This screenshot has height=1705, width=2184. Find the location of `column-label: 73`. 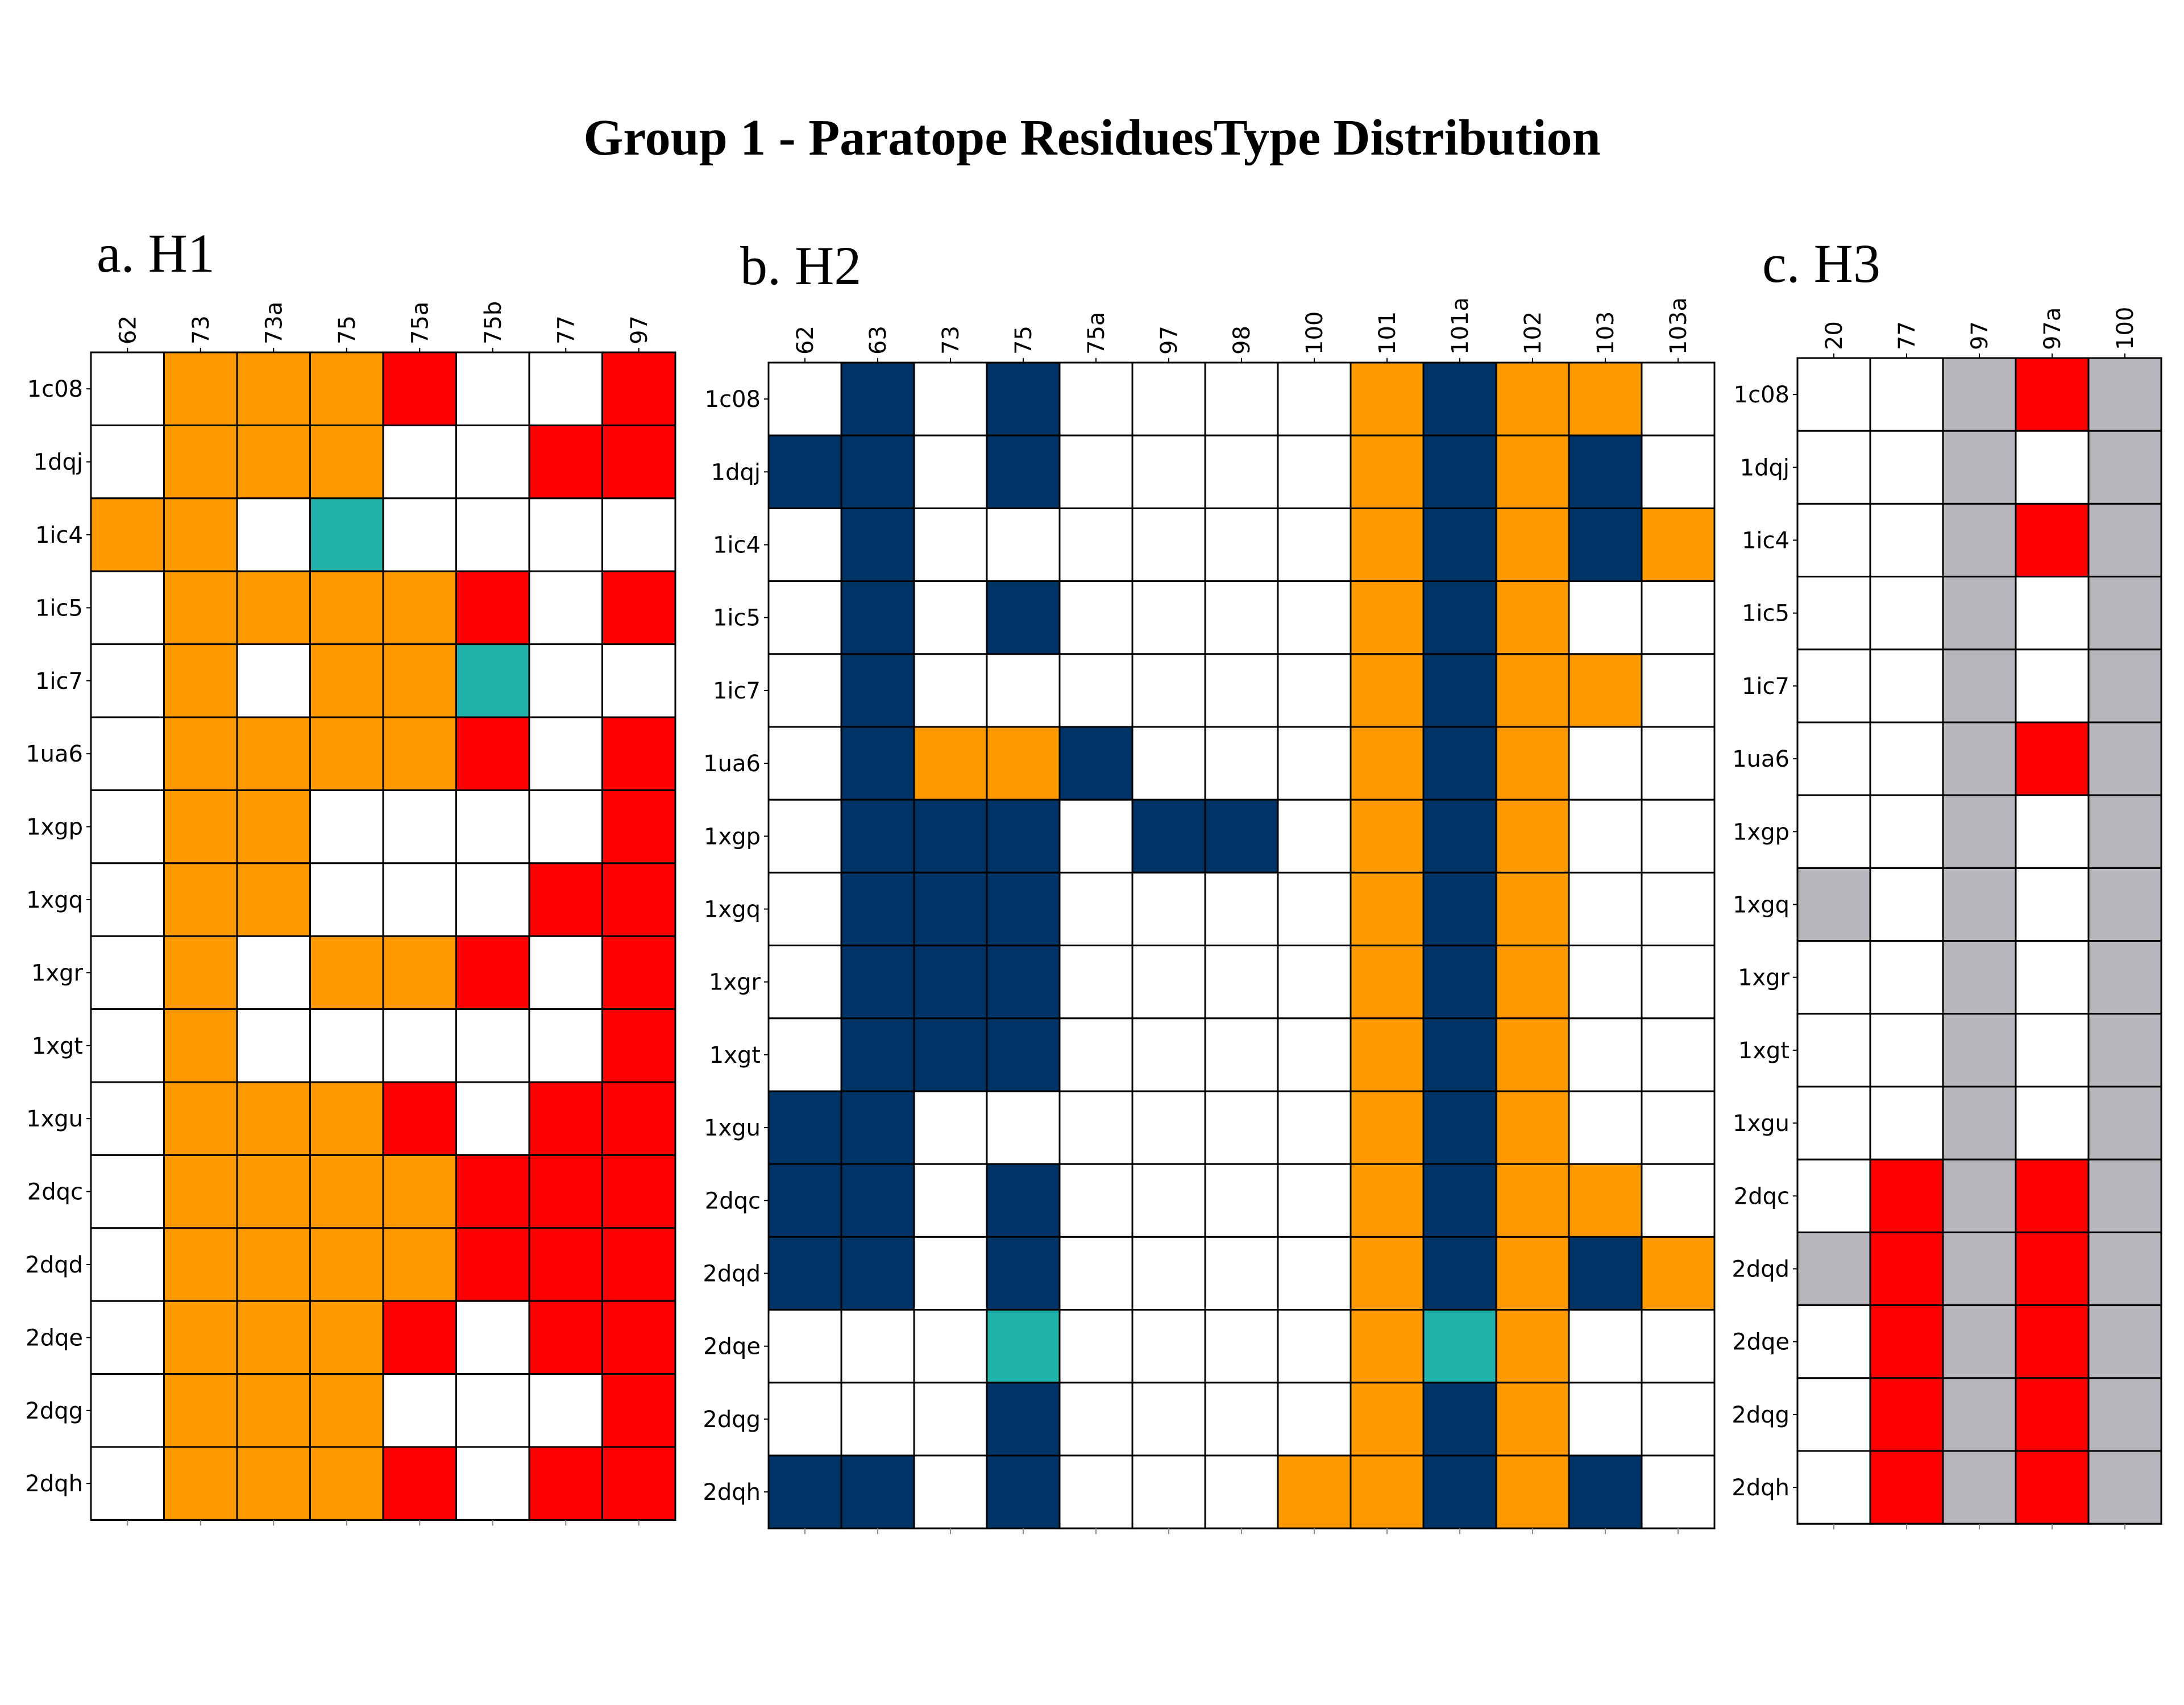

column-label: 73 is located at coordinates (951, 340).